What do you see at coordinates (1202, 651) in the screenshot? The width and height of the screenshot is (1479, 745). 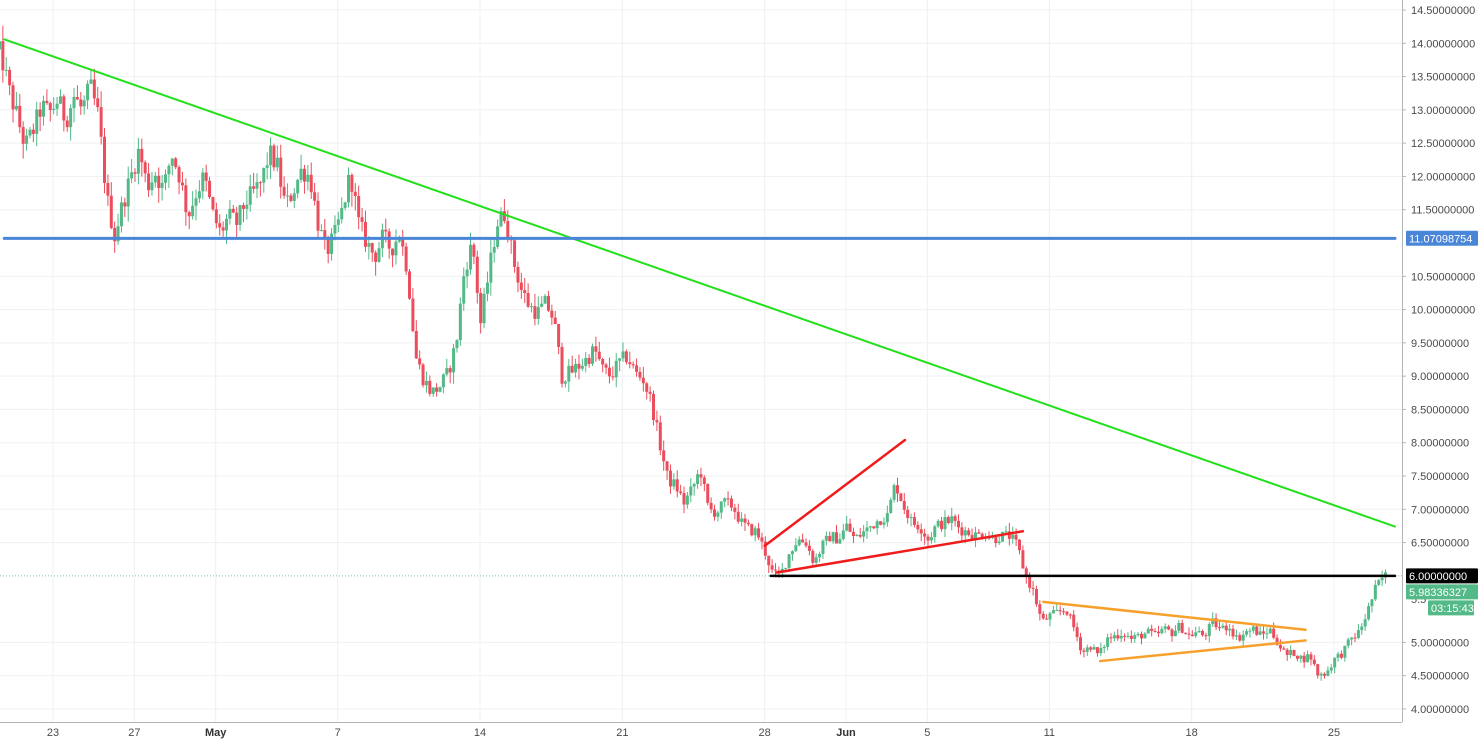 I see `trend-line-orange-lower` at bounding box center [1202, 651].